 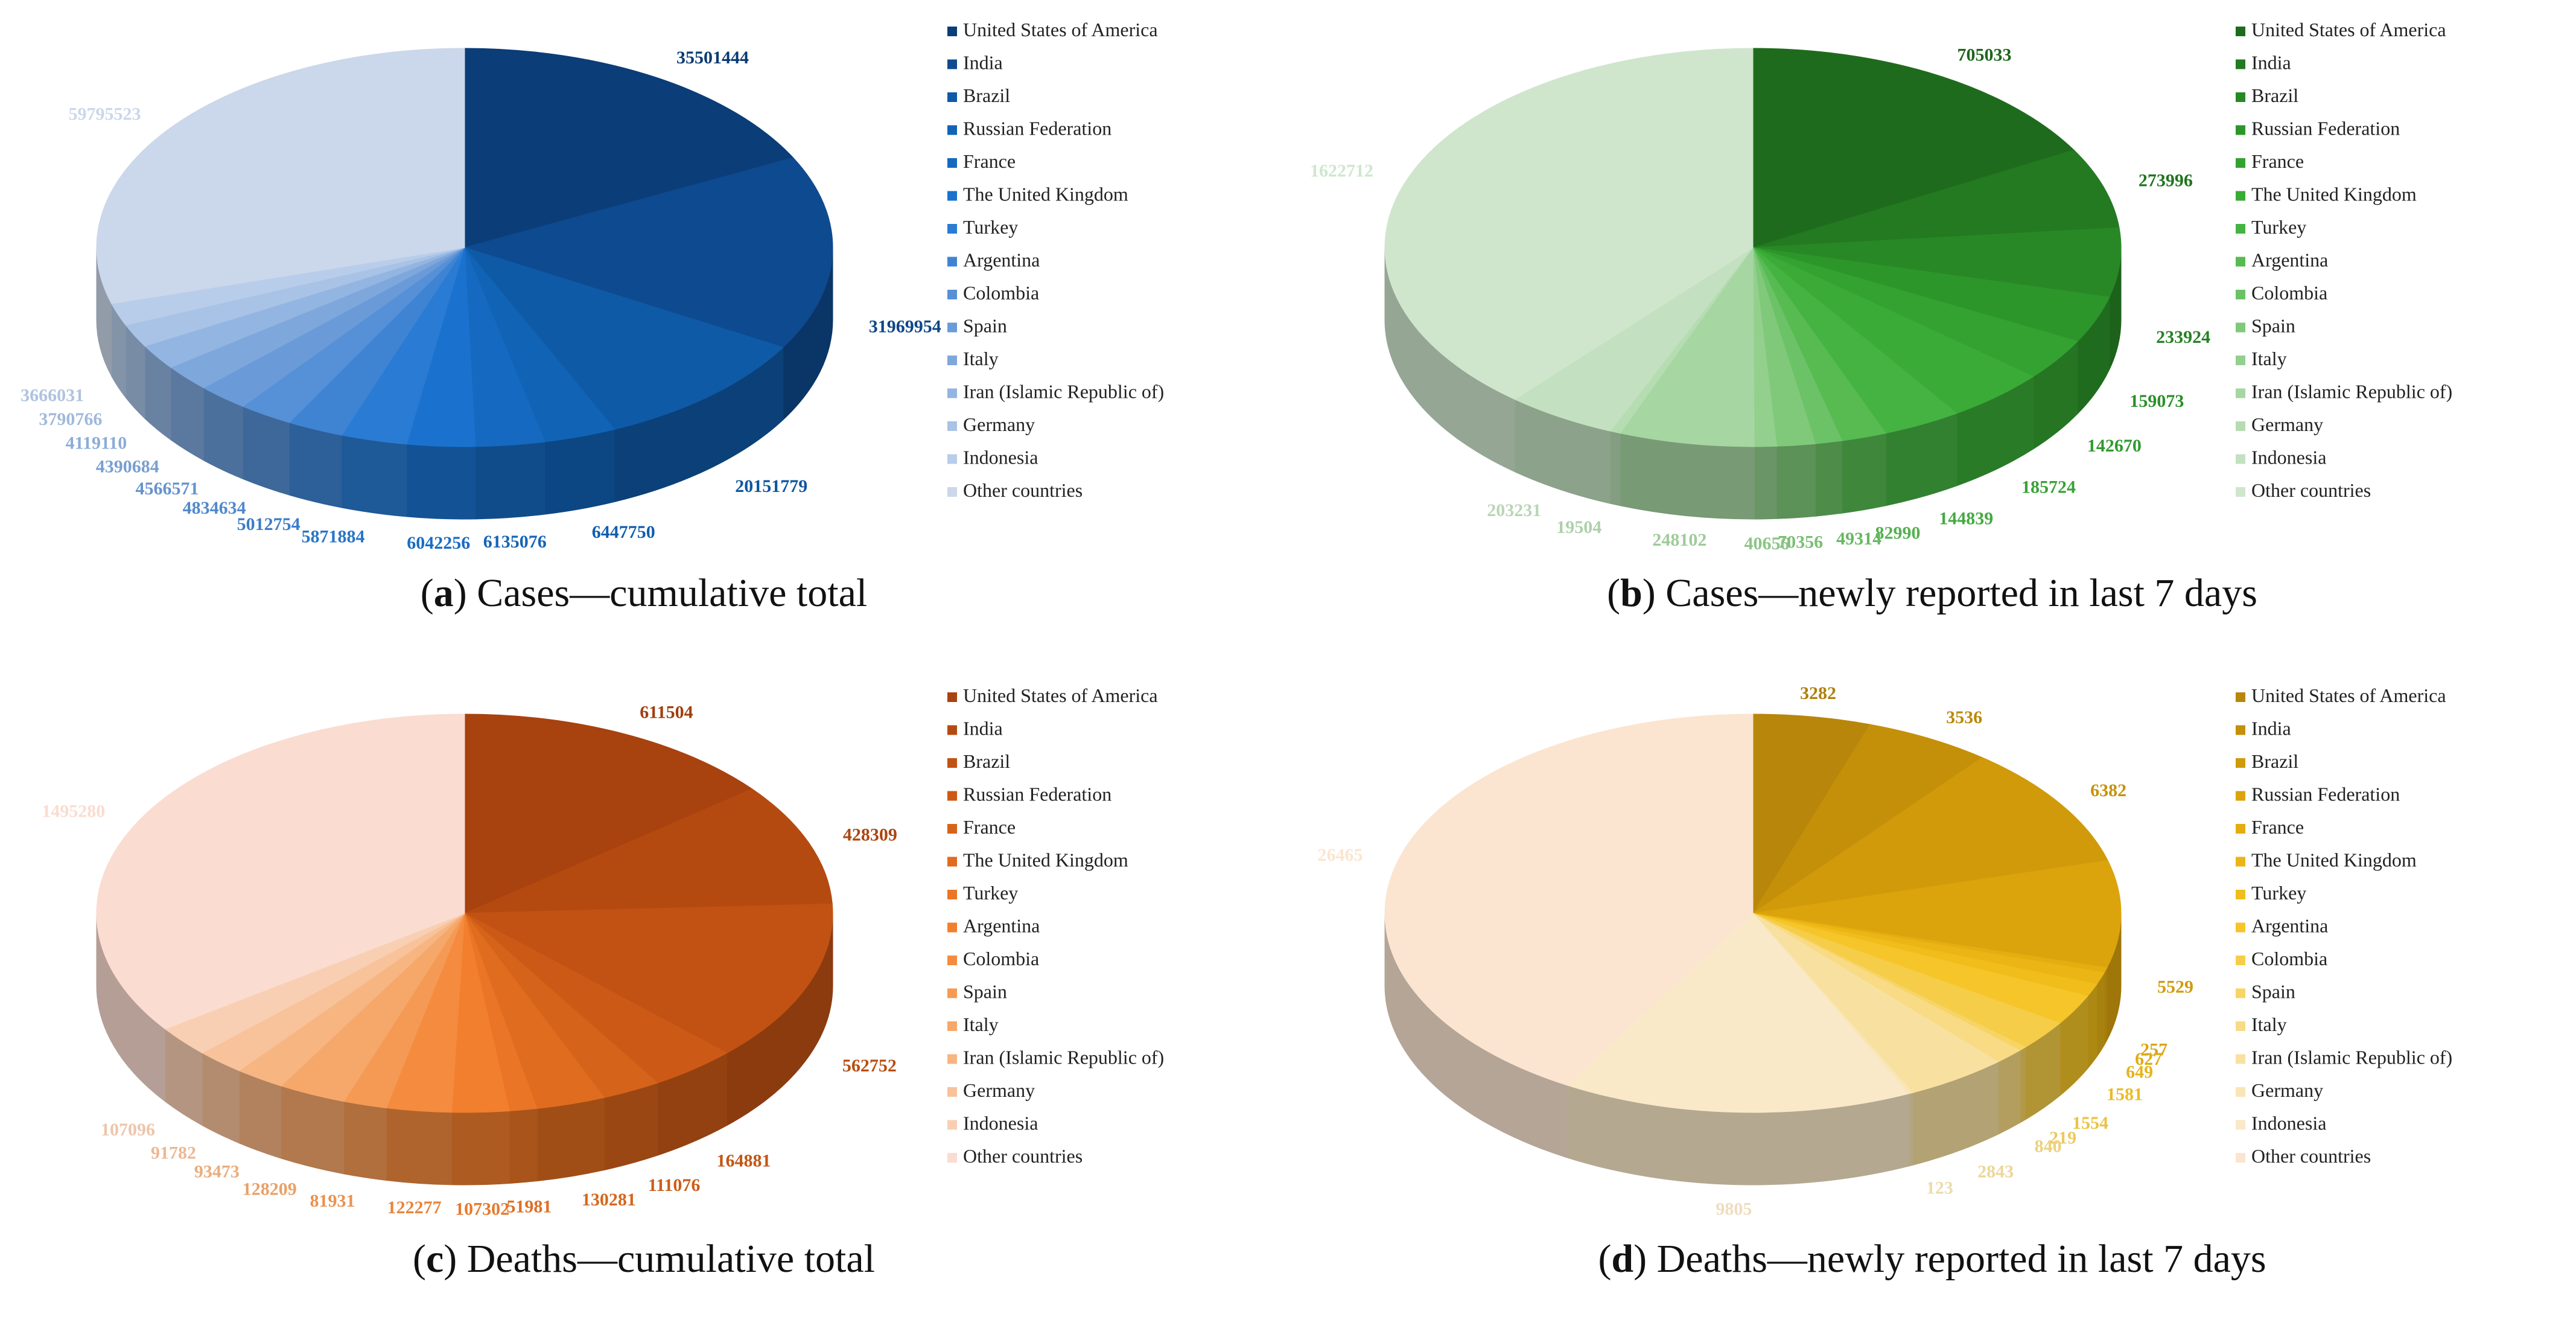 I want to click on chart-caption: (c) Deaths—cumulative total, so click(x=644, y=1259).